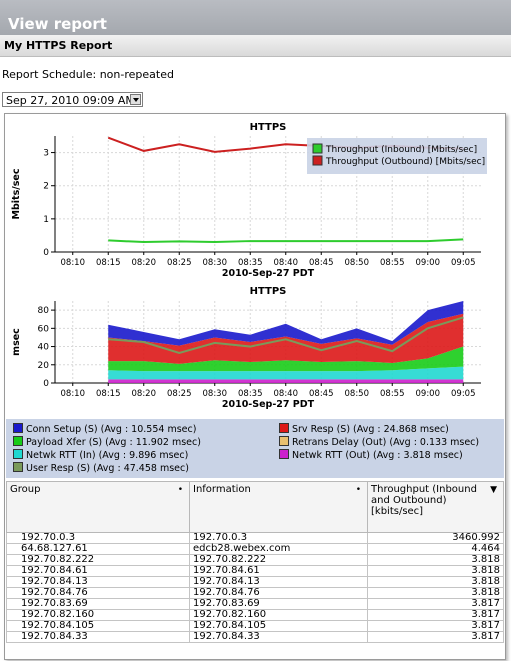 The image size is (511, 661). What do you see at coordinates (255, 593) in the screenshot?
I see `table-row: 192.70.84.76 192.70.84.76 3.818` at bounding box center [255, 593].